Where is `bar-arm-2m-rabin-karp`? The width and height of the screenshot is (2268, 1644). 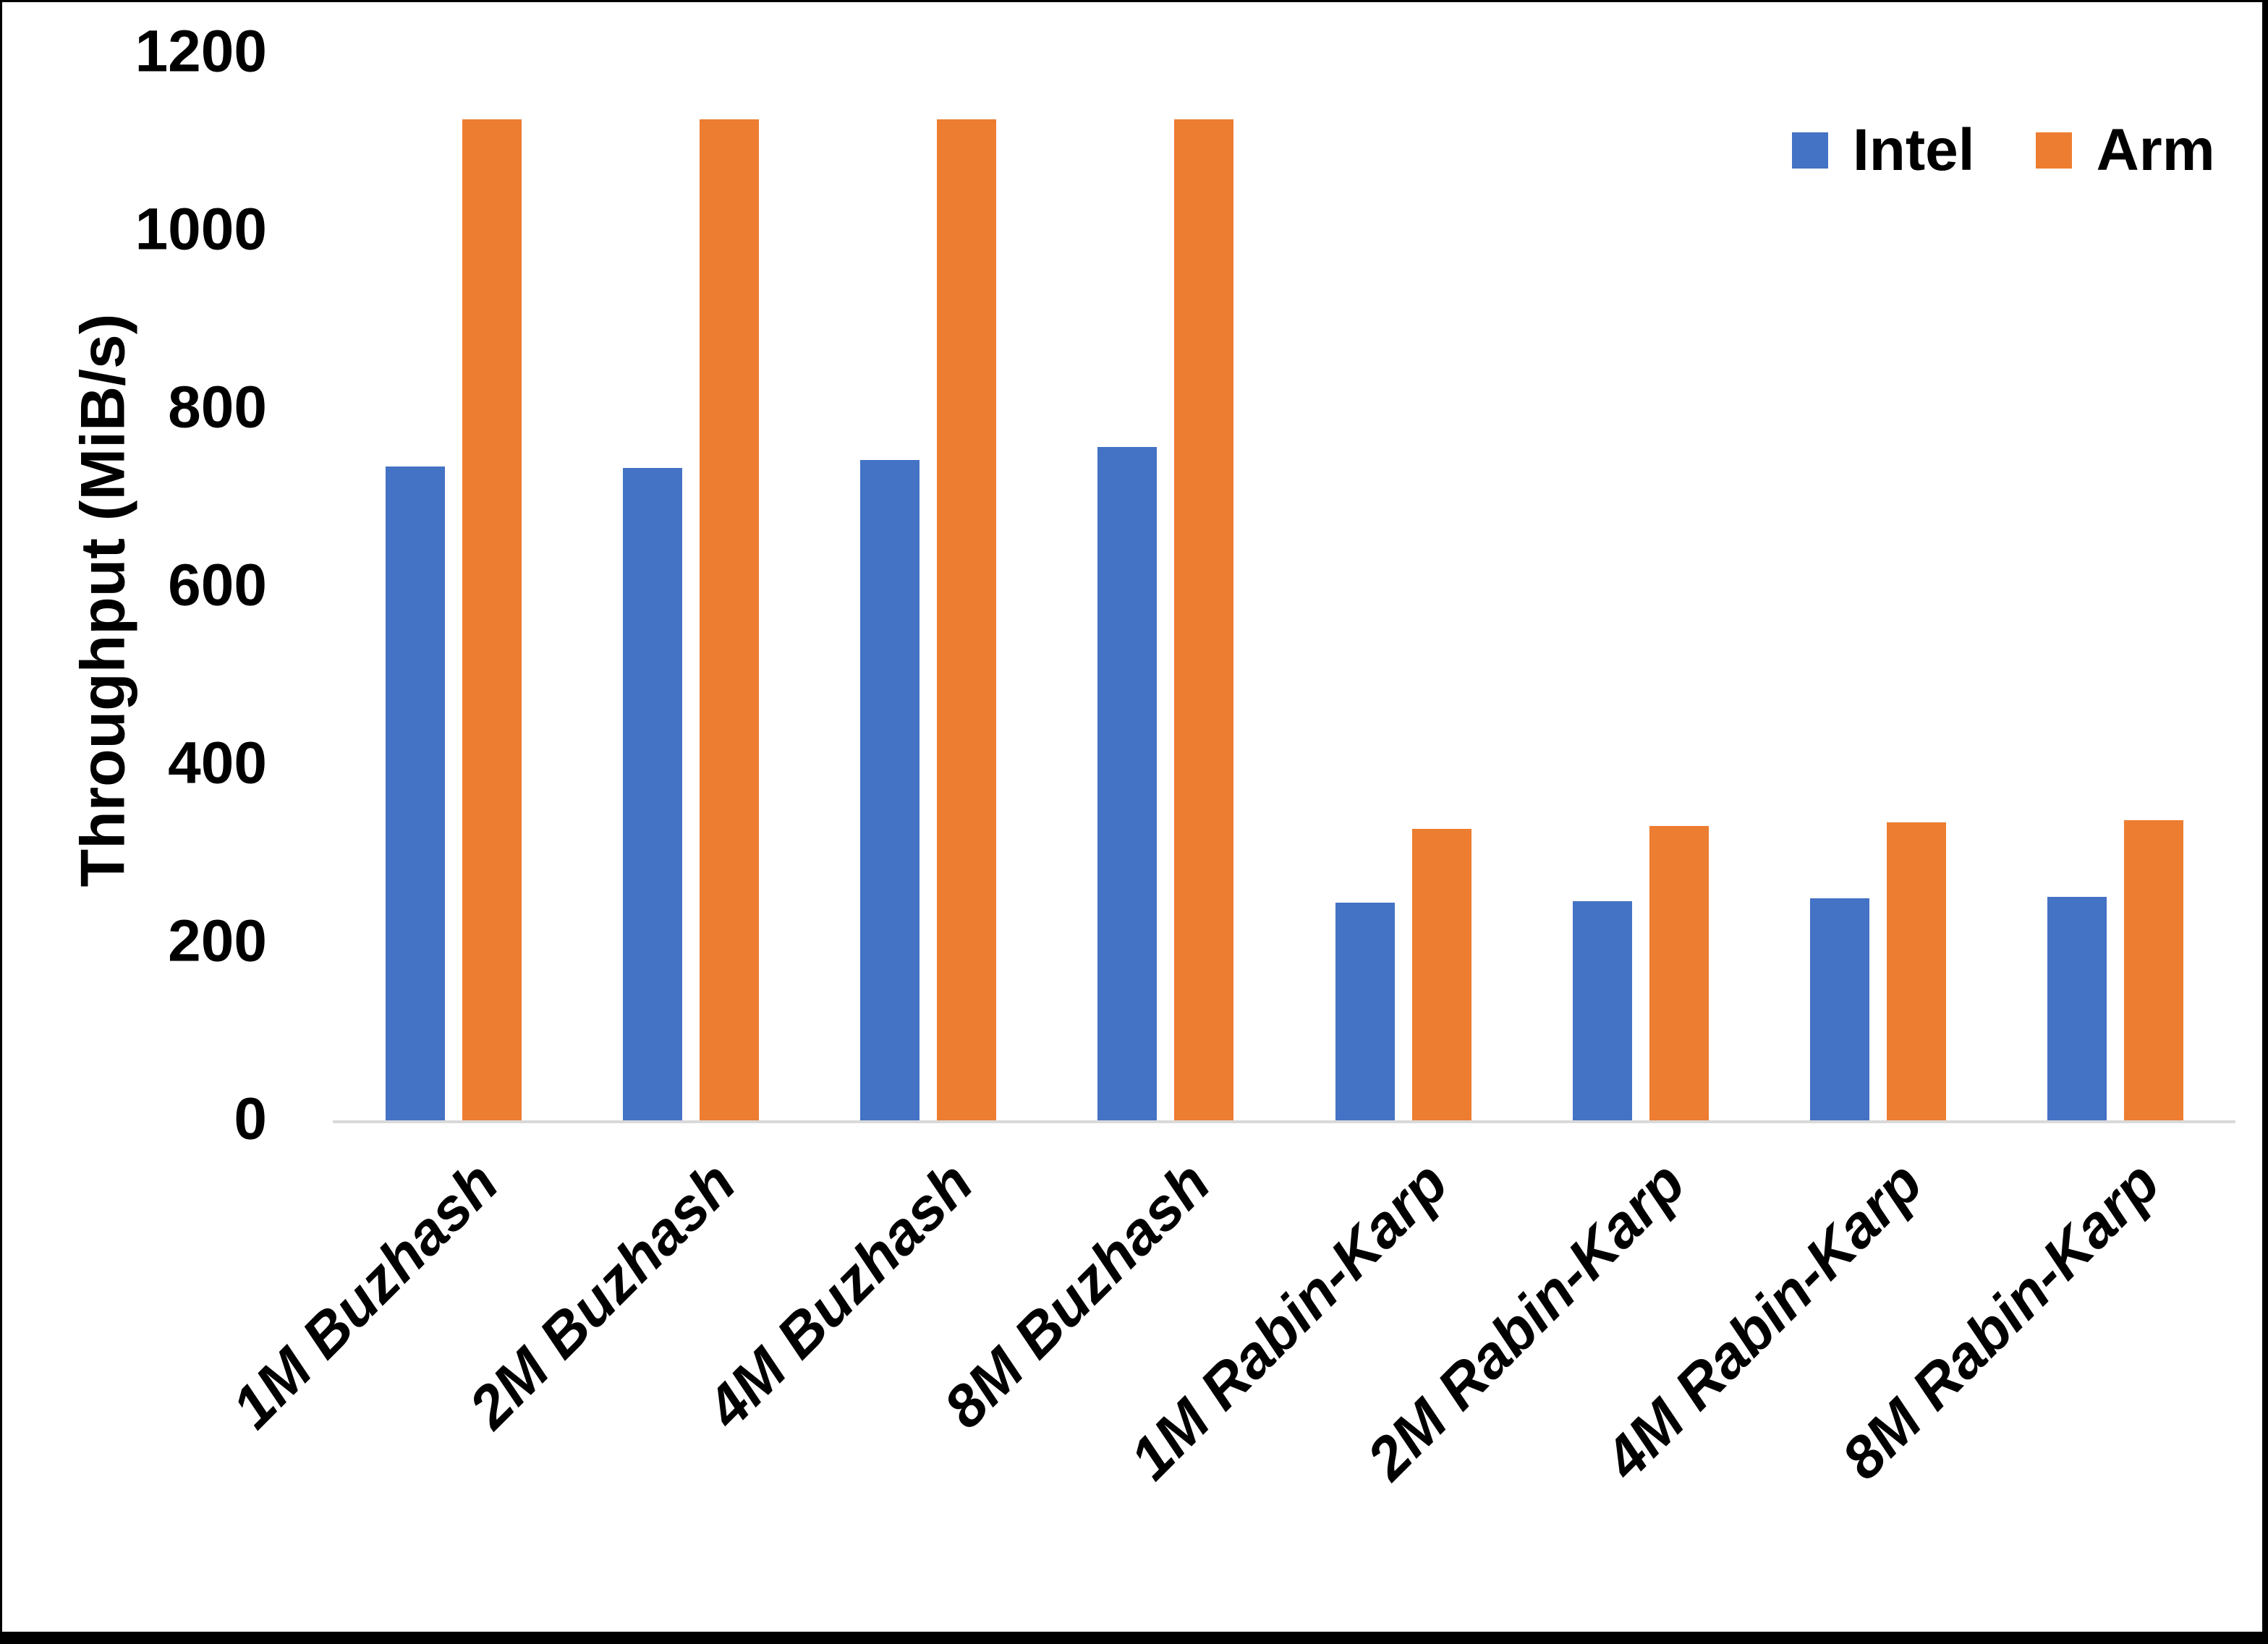 bar-arm-2m-rabin-karp is located at coordinates (1679, 972).